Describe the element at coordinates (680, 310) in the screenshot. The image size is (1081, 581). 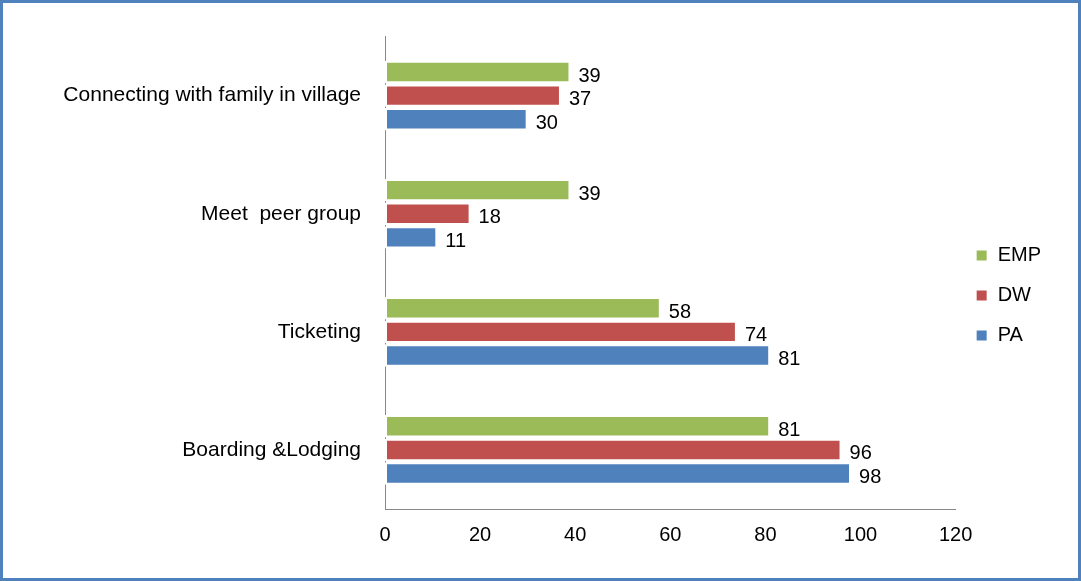
I see `data-label: 58` at that location.